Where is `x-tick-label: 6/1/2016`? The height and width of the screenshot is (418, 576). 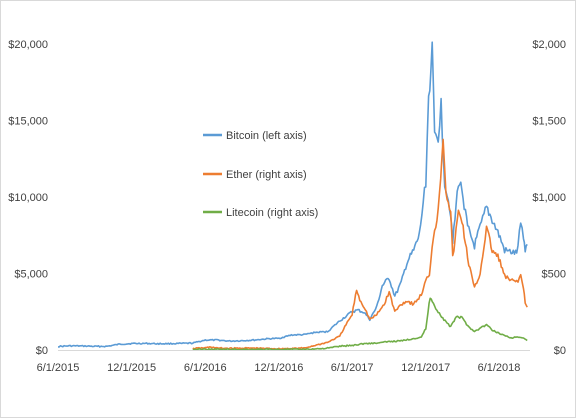
x-tick-label: 6/1/2016 is located at coordinates (205, 368).